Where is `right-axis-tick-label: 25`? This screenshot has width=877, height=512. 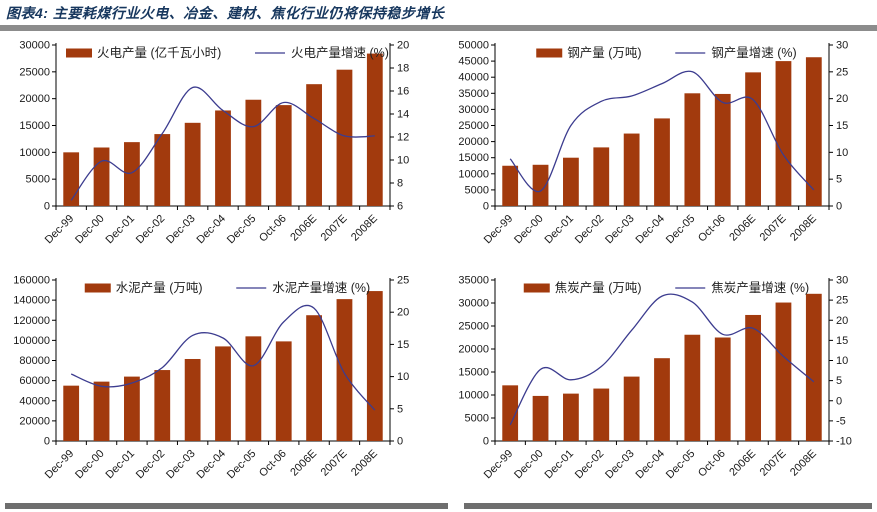 right-axis-tick-label: 25 is located at coordinates (842, 301).